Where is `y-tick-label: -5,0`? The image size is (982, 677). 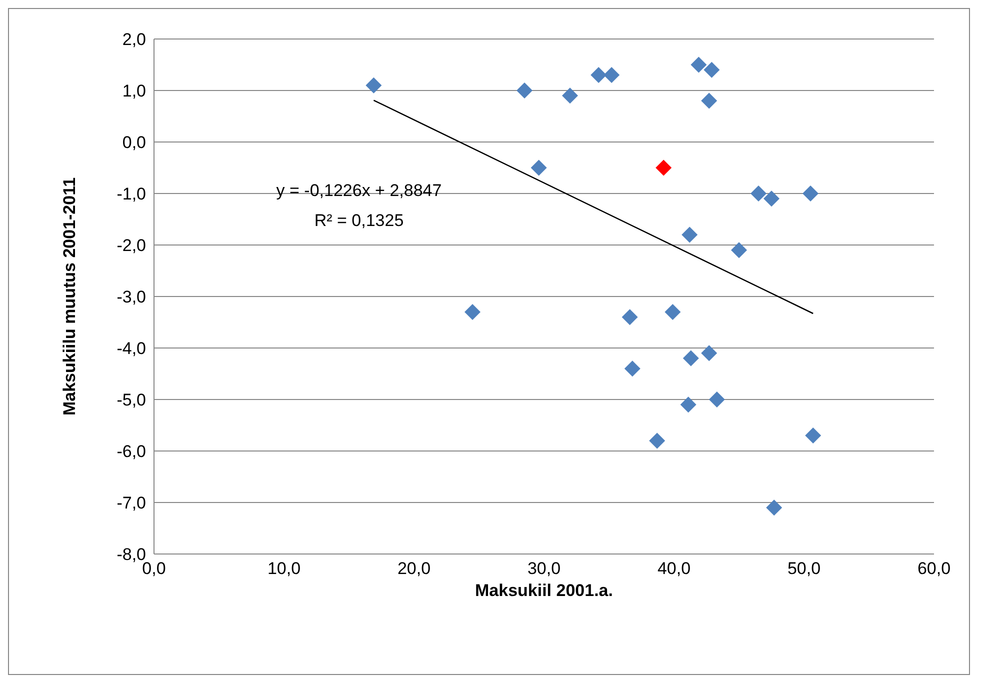 y-tick-label: -5,0 is located at coordinates (131, 400).